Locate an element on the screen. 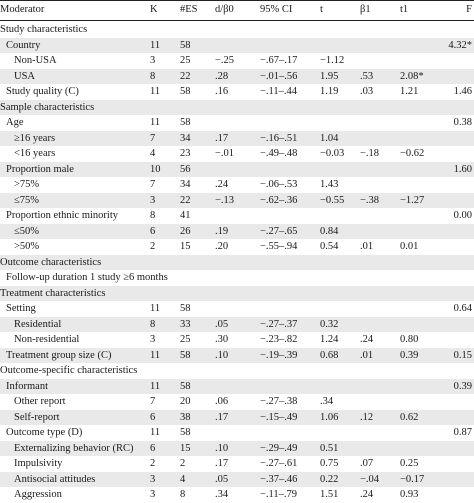 This screenshot has height=503, width=474. table-row: Non-USA 3 25 −.25 −.67–.17 −1.12 is located at coordinates (237, 61).